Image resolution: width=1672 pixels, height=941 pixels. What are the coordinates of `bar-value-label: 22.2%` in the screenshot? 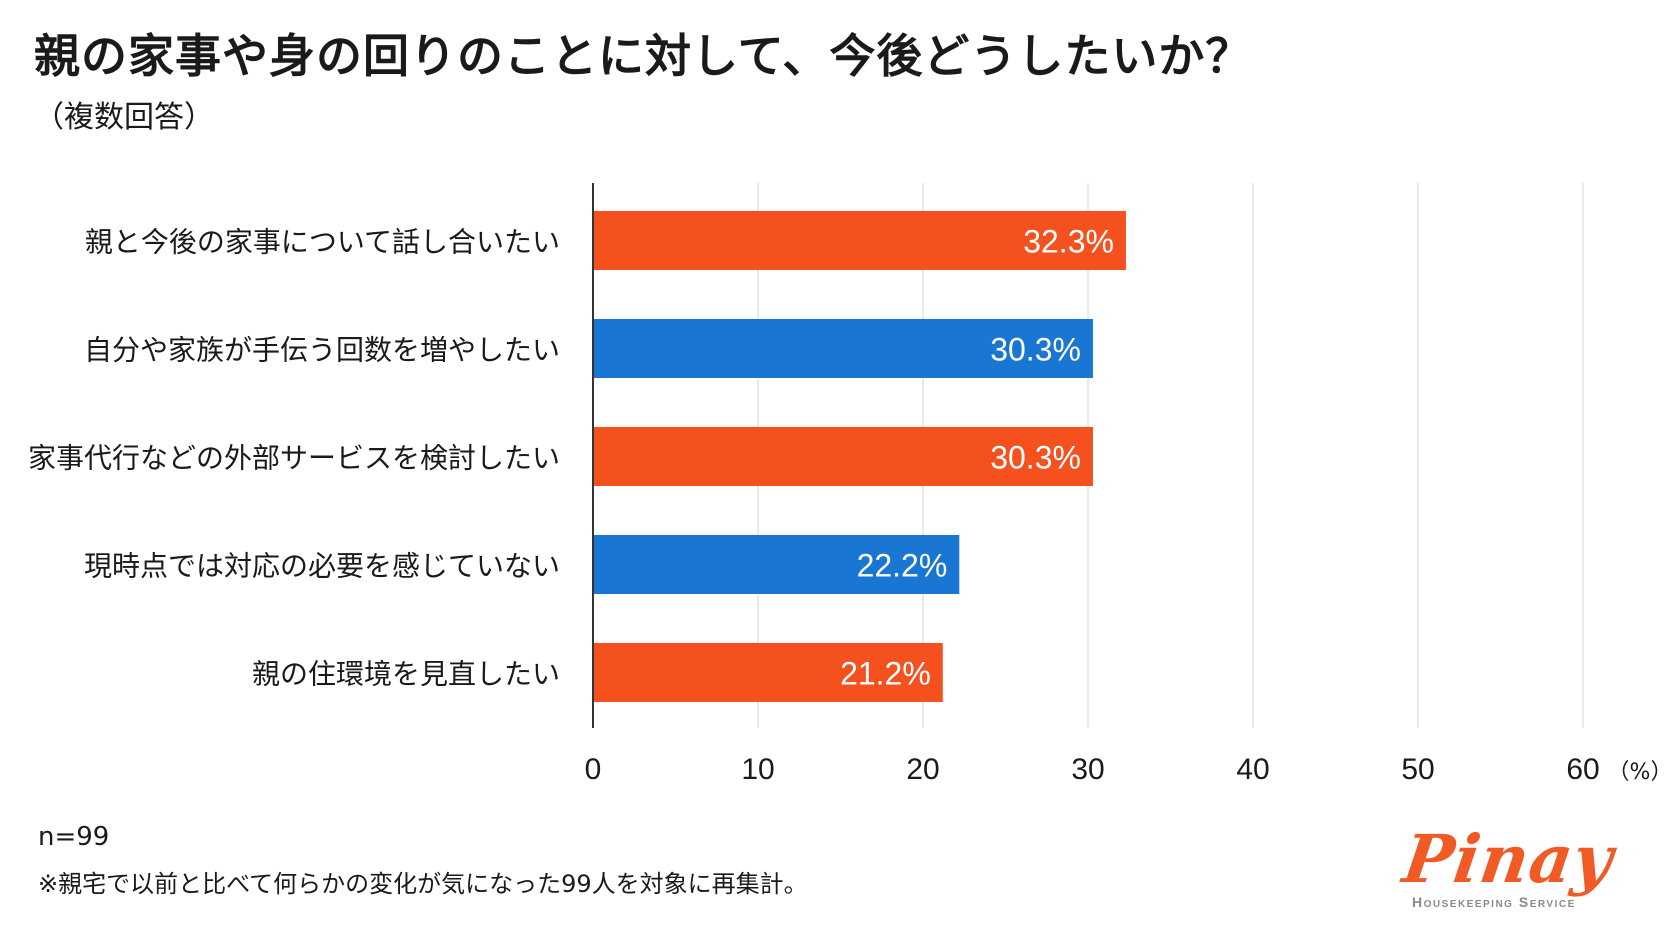 It's located at (902, 566).